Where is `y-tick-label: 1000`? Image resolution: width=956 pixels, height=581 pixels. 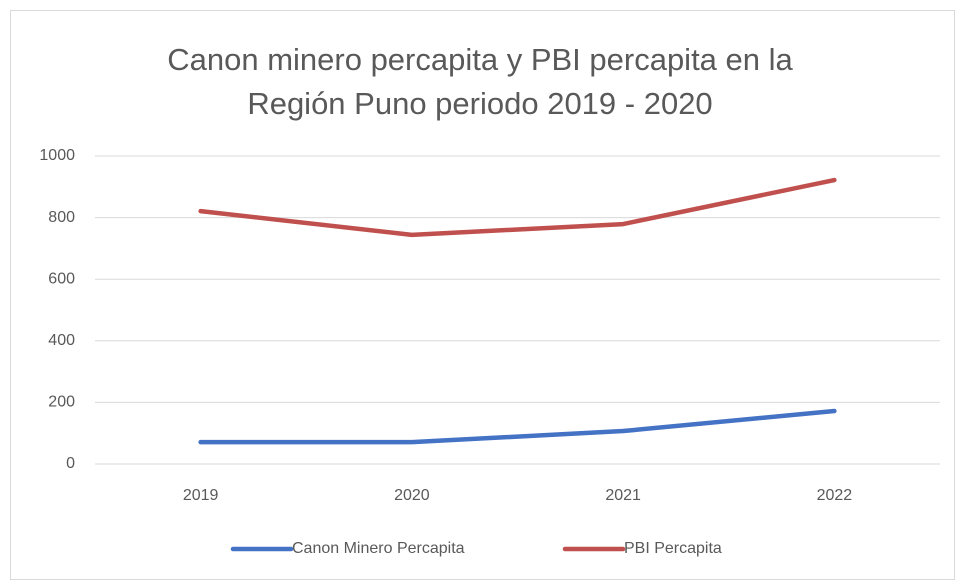
y-tick-label: 1000 is located at coordinates (57, 155).